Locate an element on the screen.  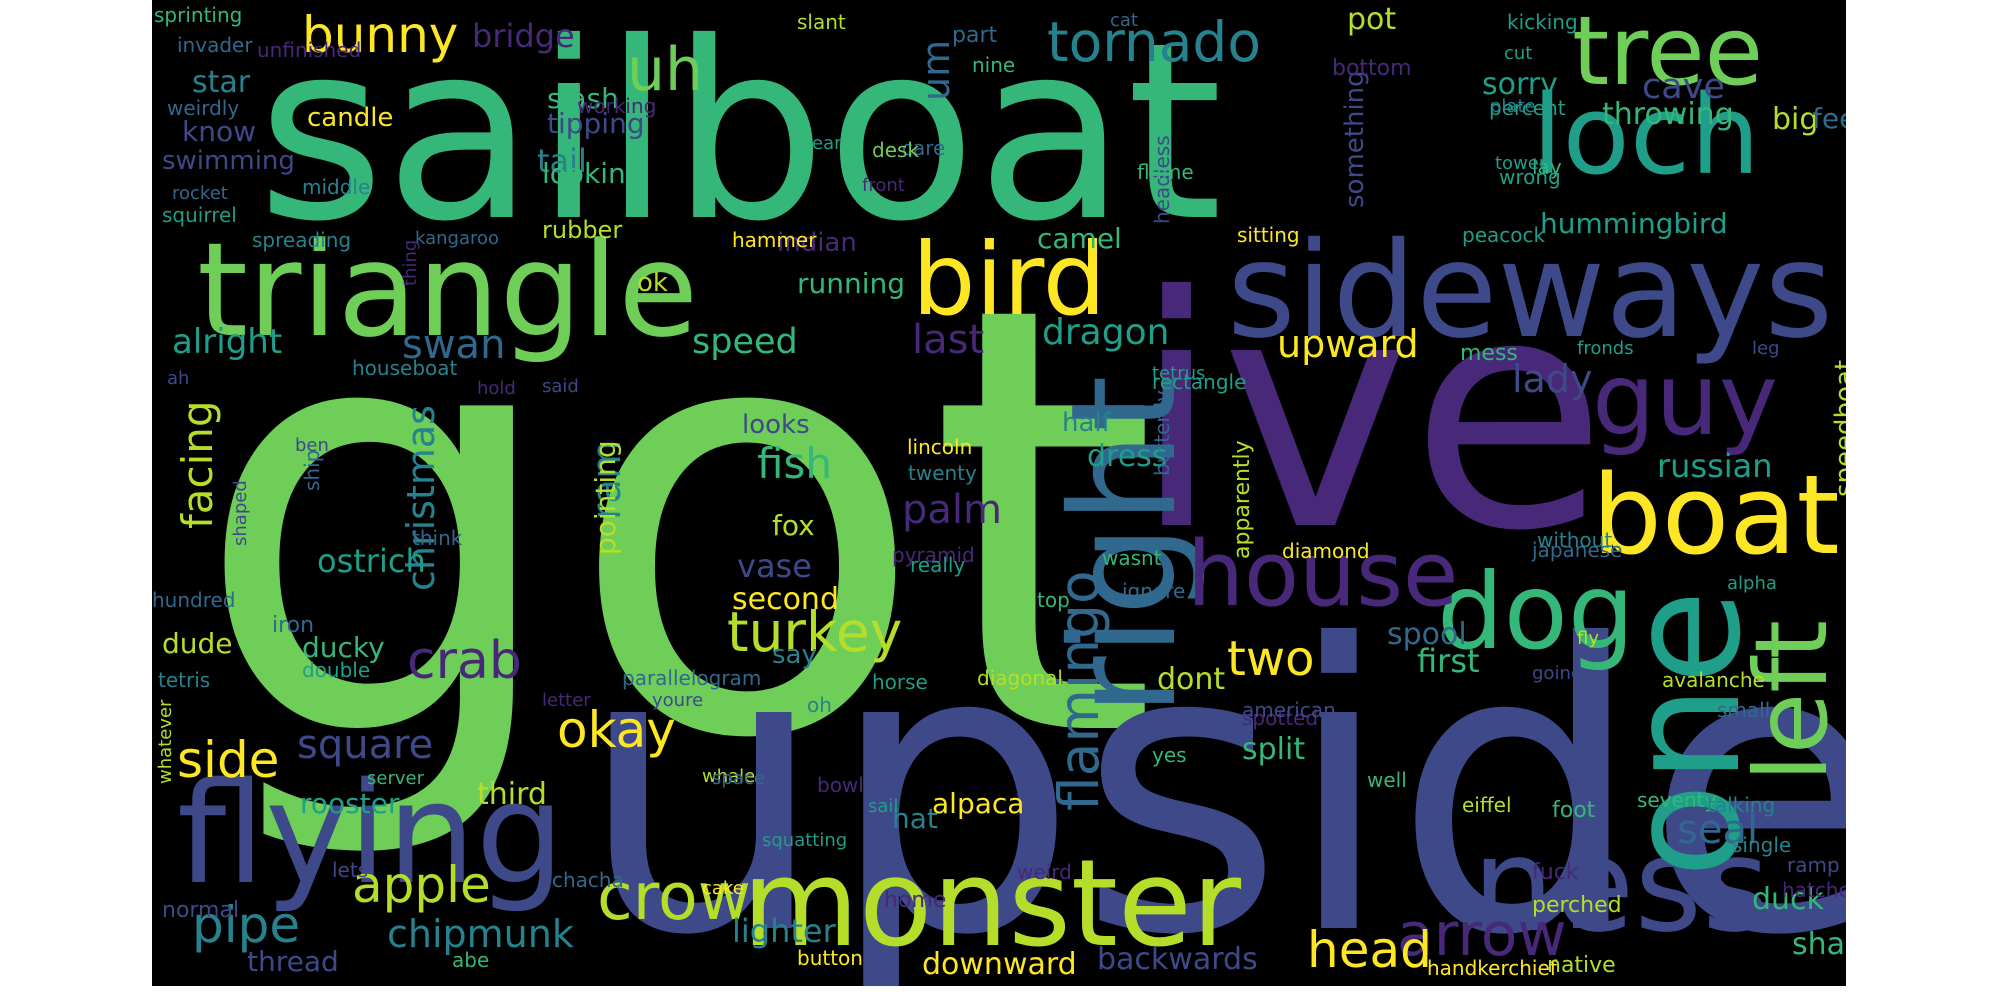
cloud-word: eiffel is located at coordinates (1487, 805).